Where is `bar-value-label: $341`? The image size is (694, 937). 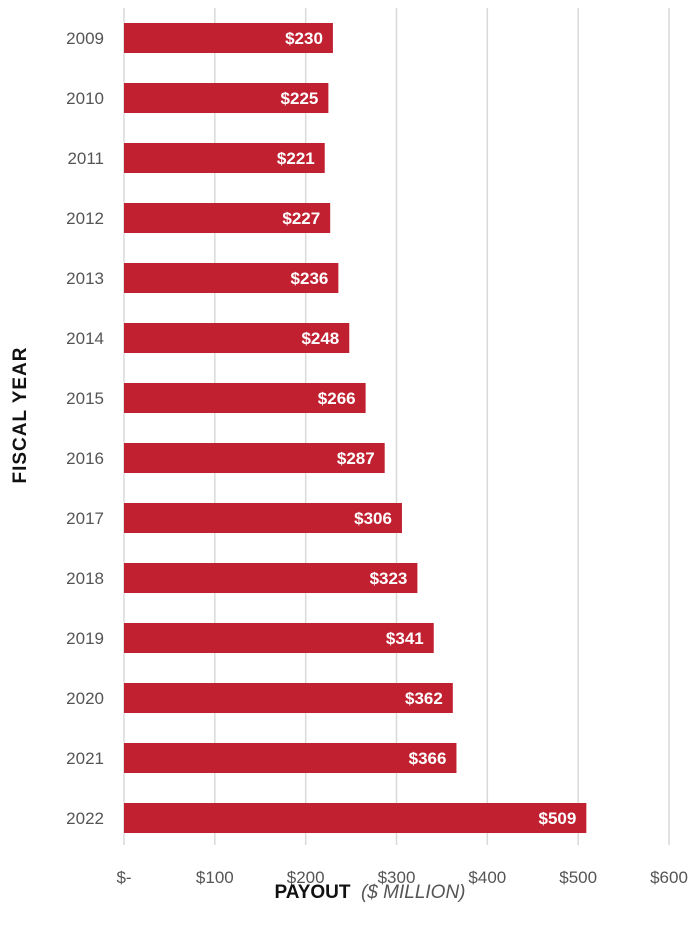
bar-value-label: $341 is located at coordinates (405, 638).